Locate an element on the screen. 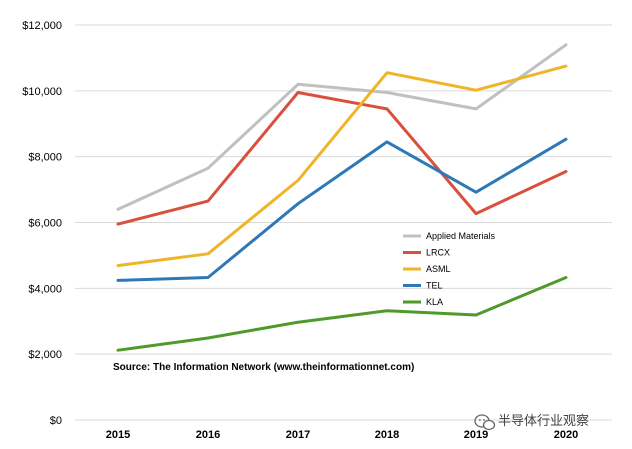 This screenshot has width=632, height=449. y-tick-label: $2,000 is located at coordinates (45, 355).